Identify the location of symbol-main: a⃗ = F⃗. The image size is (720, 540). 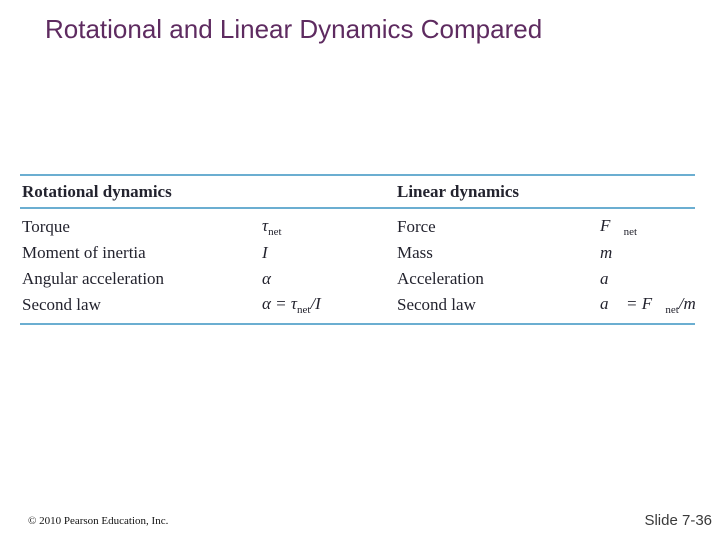
(633, 303).